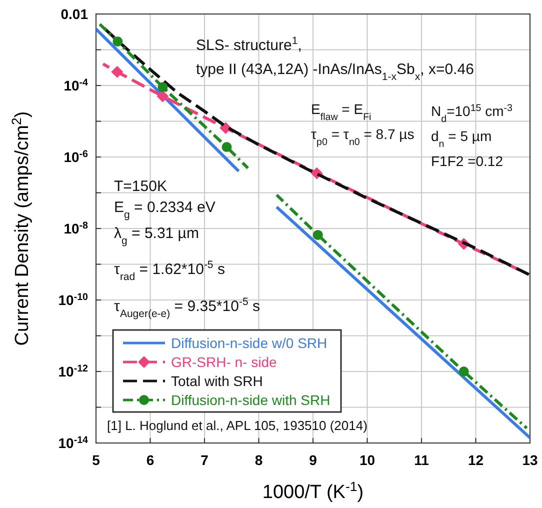  Describe the element at coordinates (313, 490) in the screenshot. I see `x-axis-title: 1000/T (K$^{-1}$)` at that location.